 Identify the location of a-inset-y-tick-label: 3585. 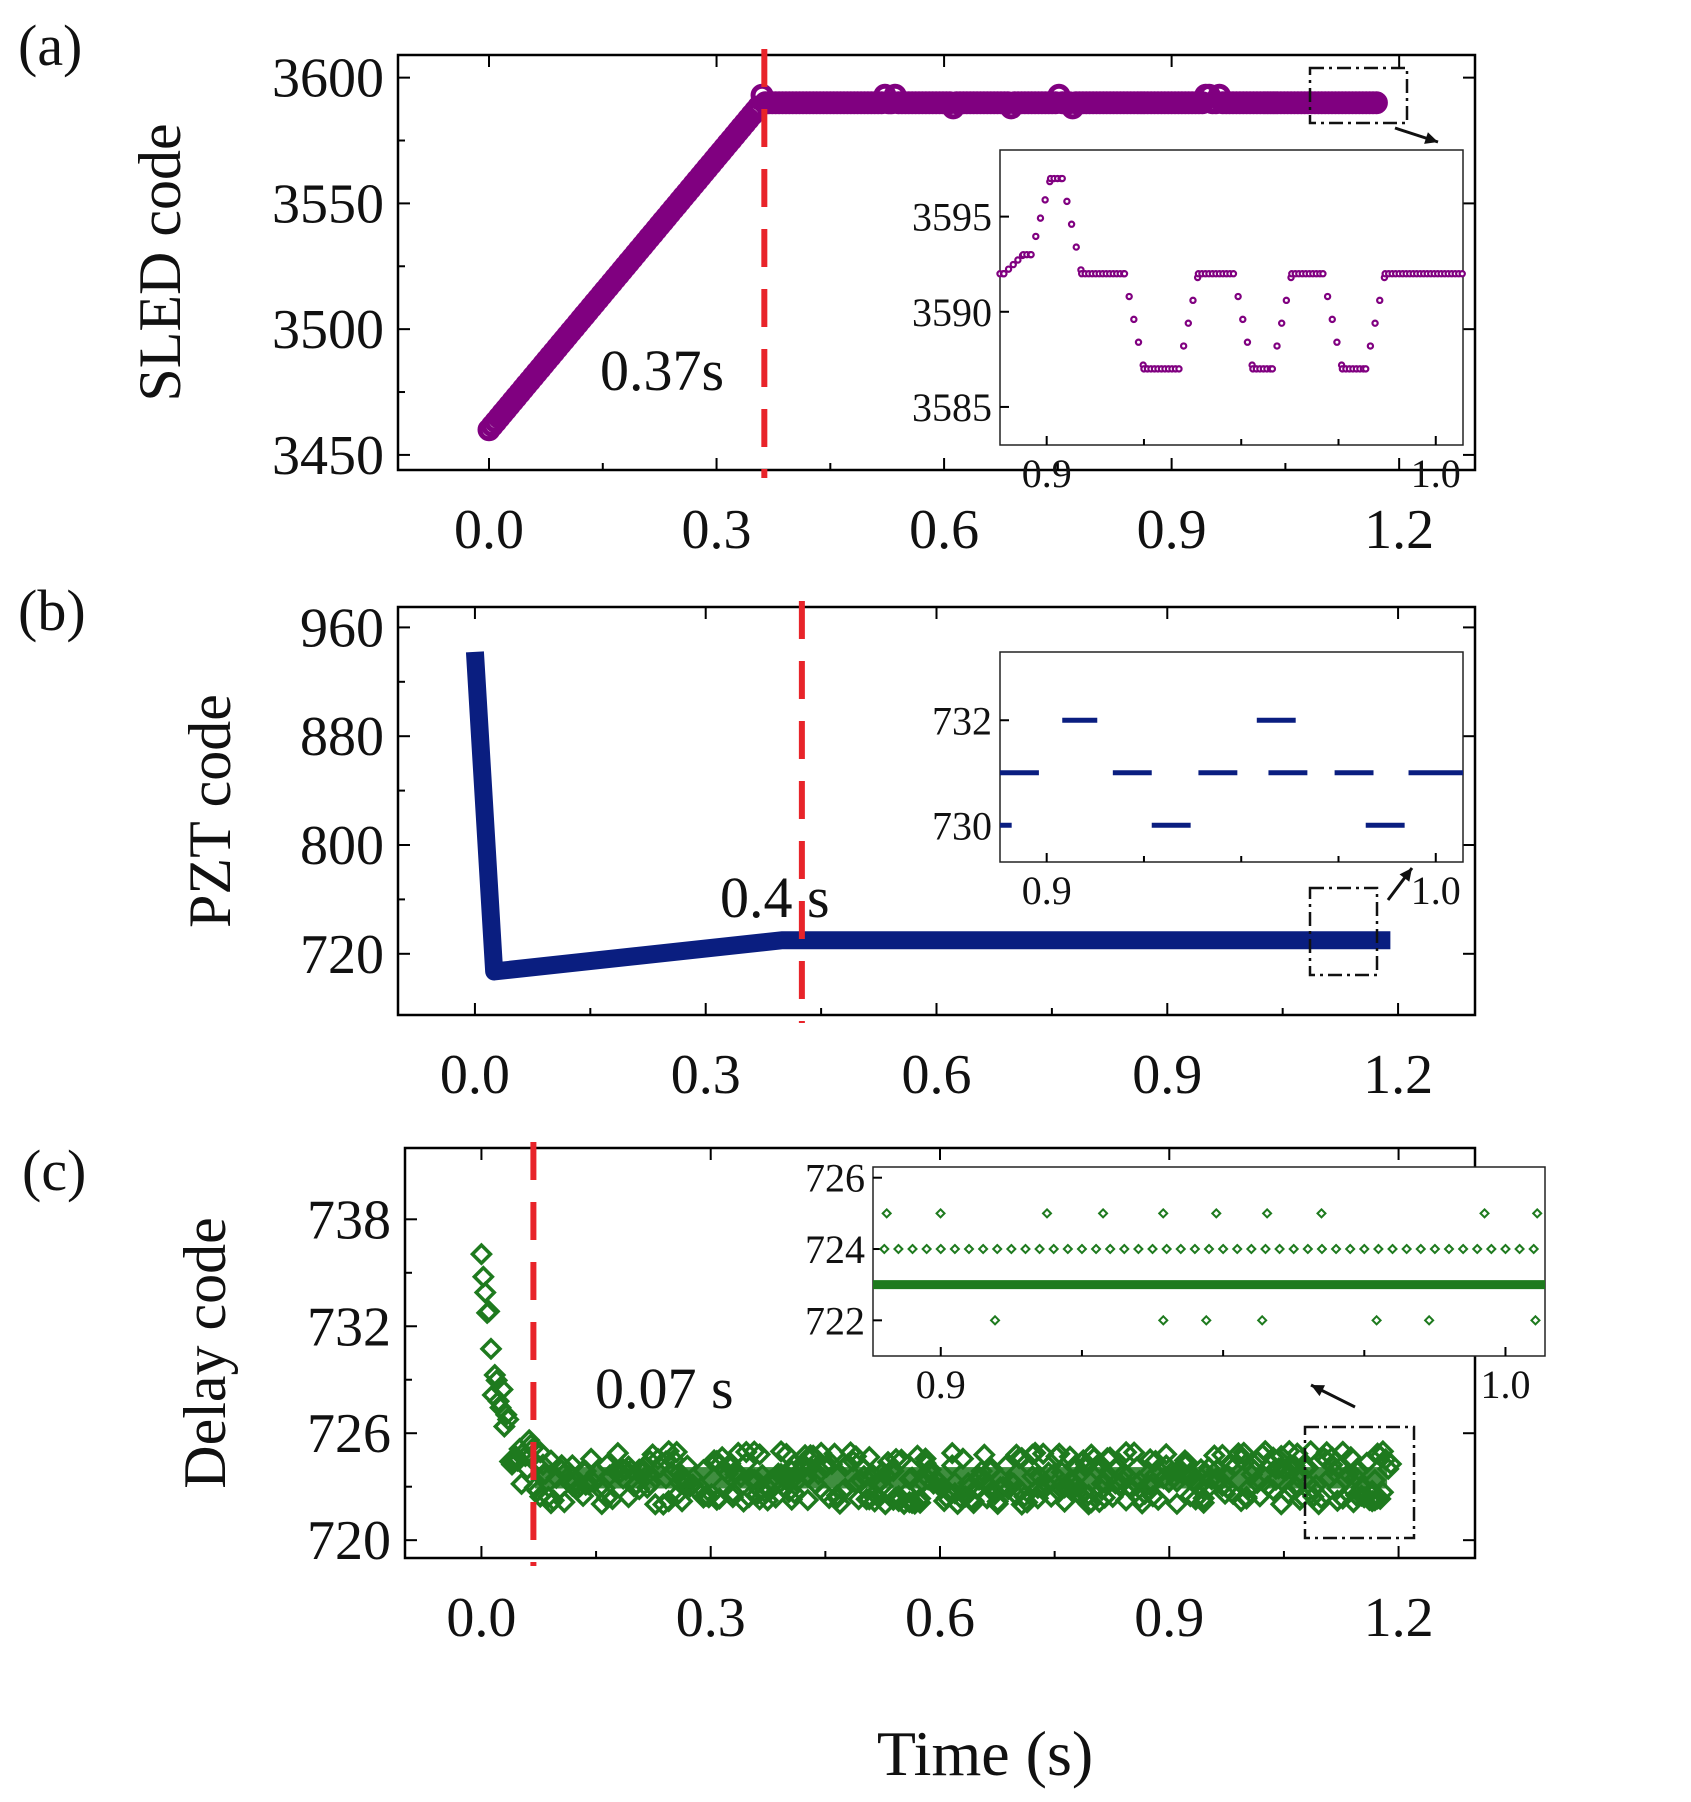
(952, 407).